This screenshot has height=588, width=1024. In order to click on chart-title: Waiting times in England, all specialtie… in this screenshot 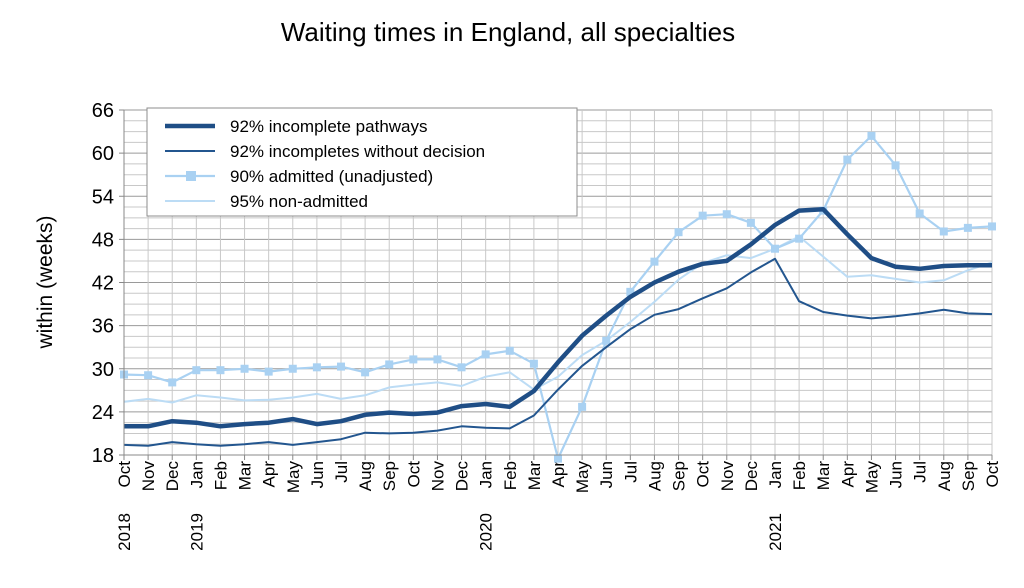, I will do `click(508, 32)`.